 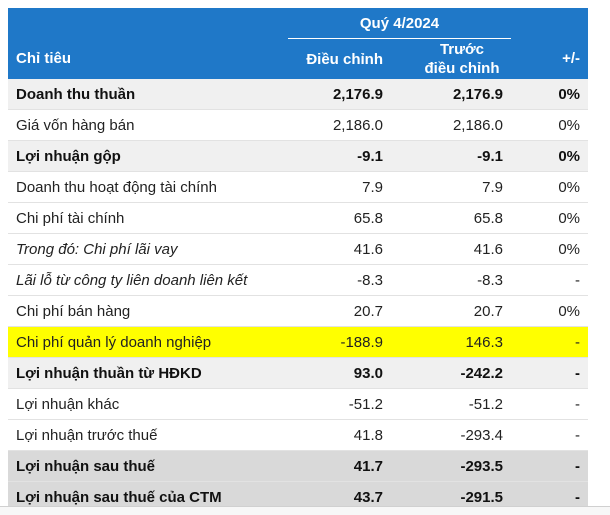 I want to click on row-adjusted-value: -9.1, so click(x=339, y=156).